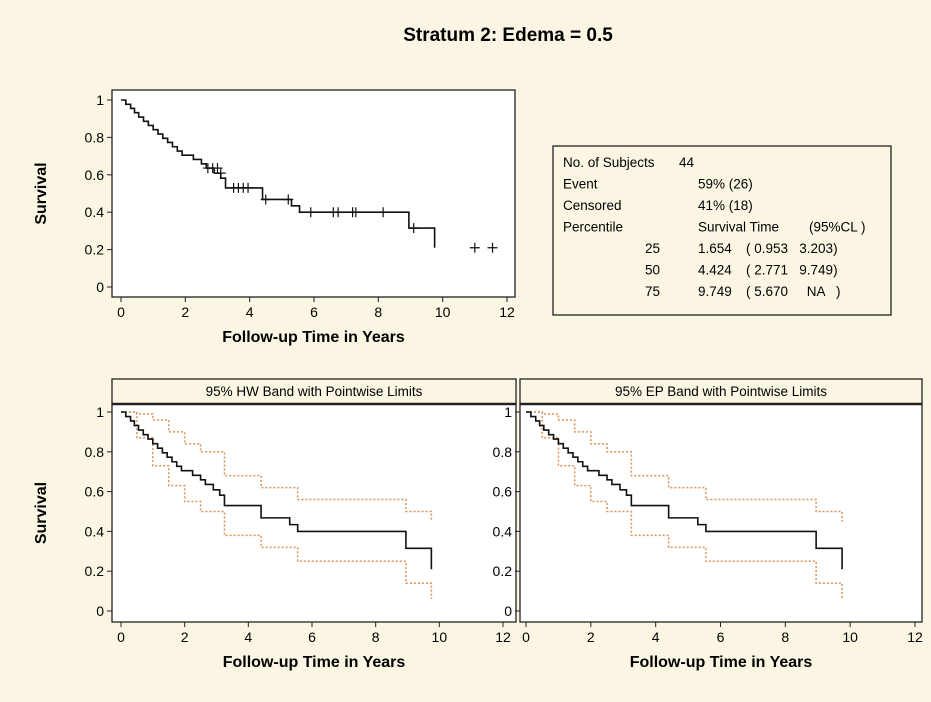  I want to click on summary-row-label: Percentile, so click(593, 227).